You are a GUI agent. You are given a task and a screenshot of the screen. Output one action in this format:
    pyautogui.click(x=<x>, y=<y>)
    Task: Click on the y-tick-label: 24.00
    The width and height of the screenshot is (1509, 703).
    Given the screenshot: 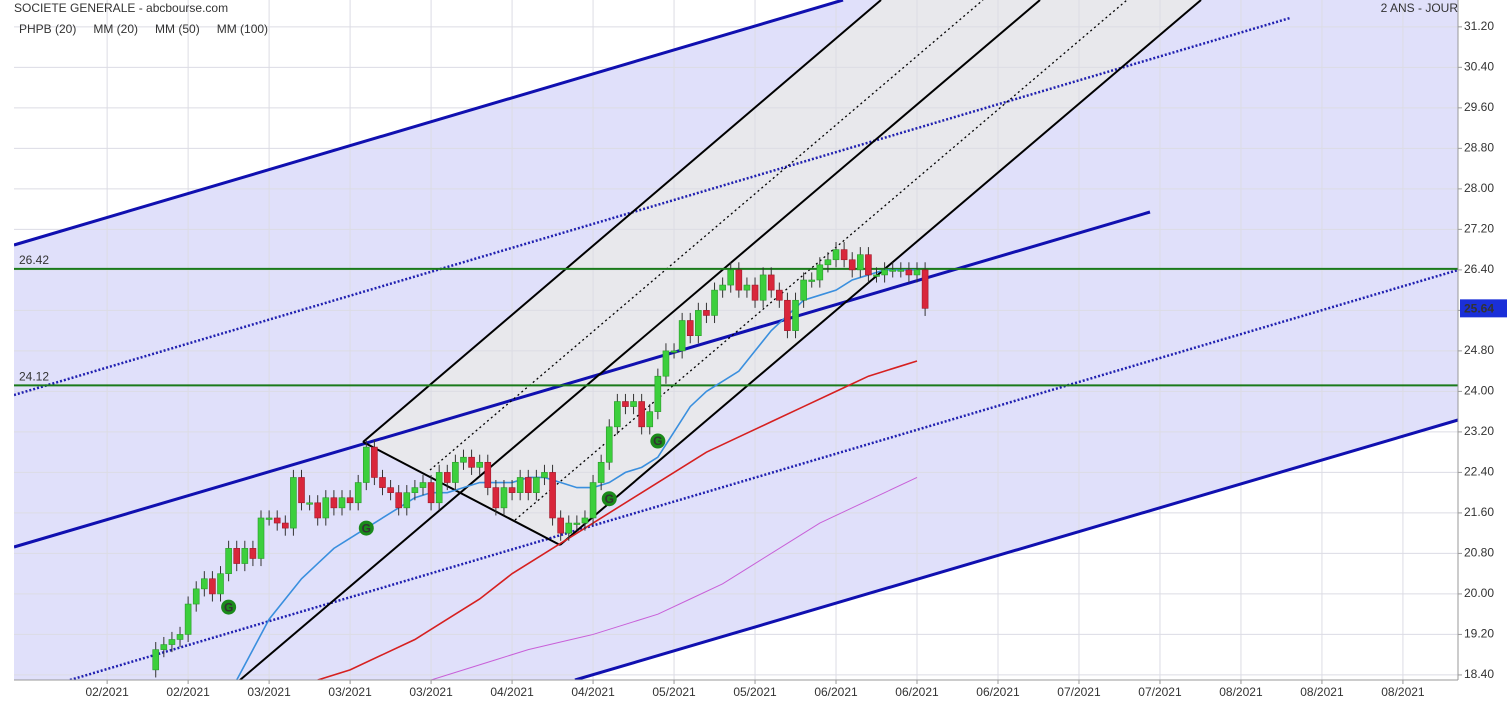 What is the action you would take?
    pyautogui.click(x=1479, y=391)
    